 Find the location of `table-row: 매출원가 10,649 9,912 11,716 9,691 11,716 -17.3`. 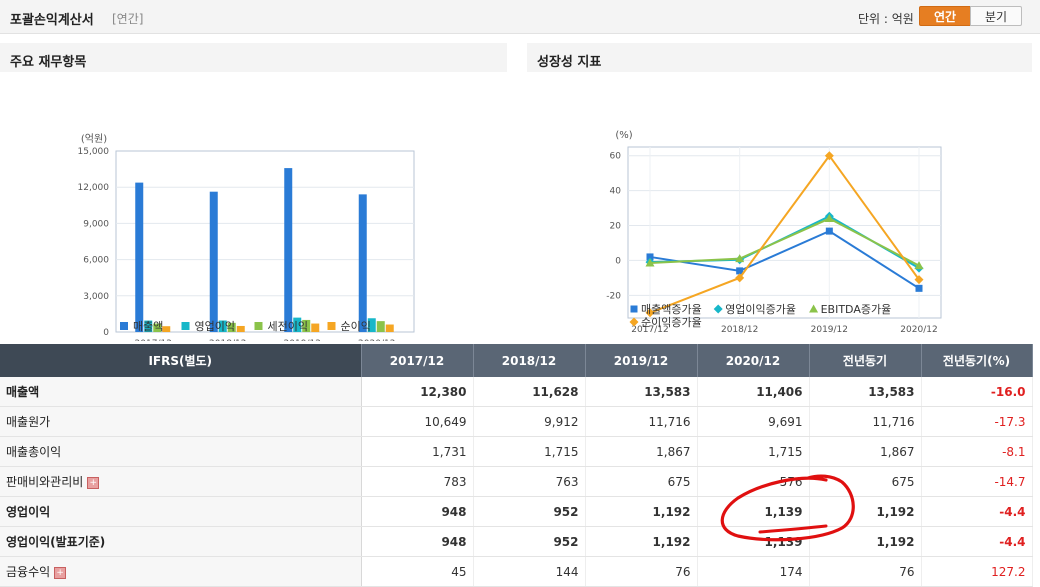

table-row: 매출원가 10,649 9,912 11,716 9,691 11,716 -17.3 is located at coordinates (516, 421).